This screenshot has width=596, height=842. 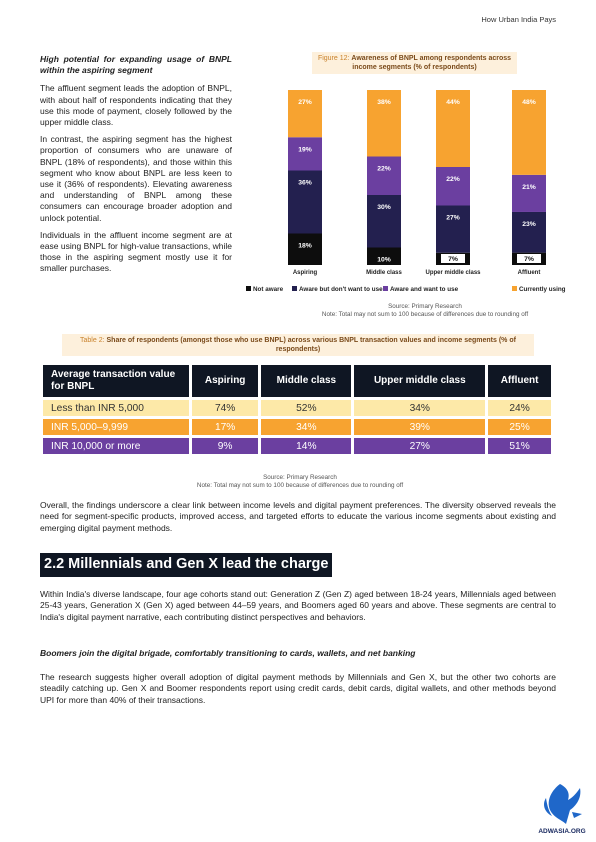 I want to click on figure-source-text: Source: Primary Research, so click(x=425, y=306).